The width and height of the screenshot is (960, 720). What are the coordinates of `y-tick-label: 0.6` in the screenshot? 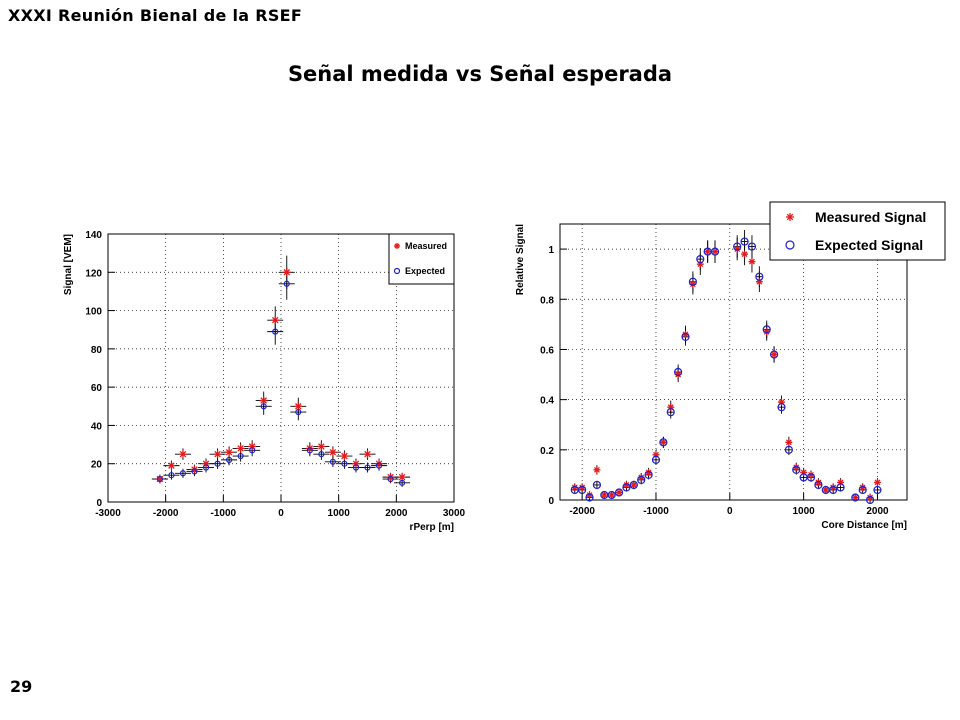 It's located at (547, 350).